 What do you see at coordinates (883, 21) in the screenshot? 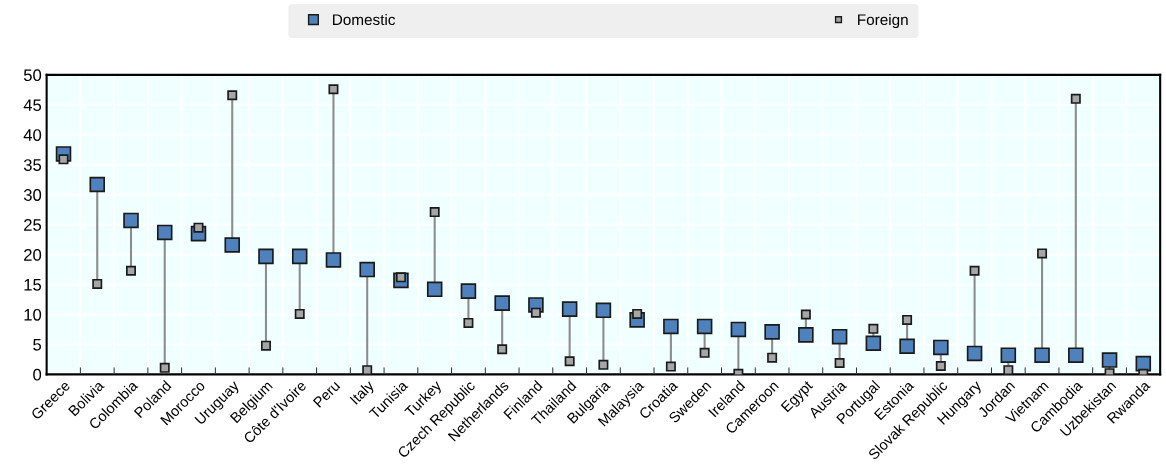
I see `legend-label: Foreign` at bounding box center [883, 21].